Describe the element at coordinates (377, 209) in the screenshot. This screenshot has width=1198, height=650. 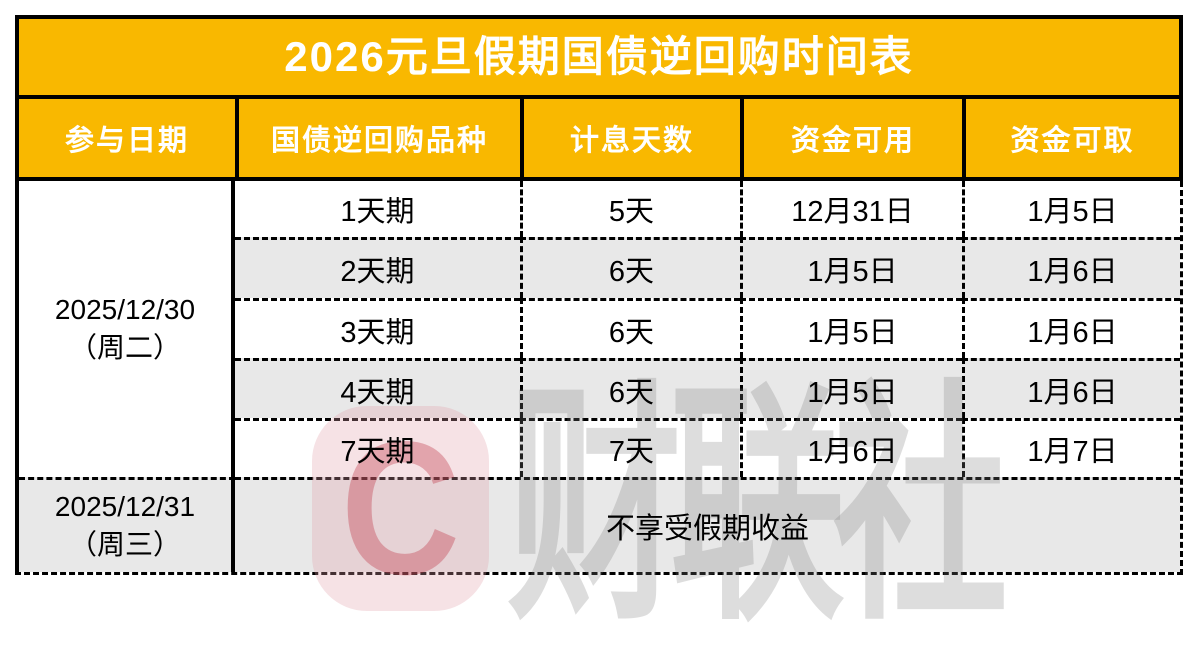
I see `table-row-cell: 1天期` at that location.